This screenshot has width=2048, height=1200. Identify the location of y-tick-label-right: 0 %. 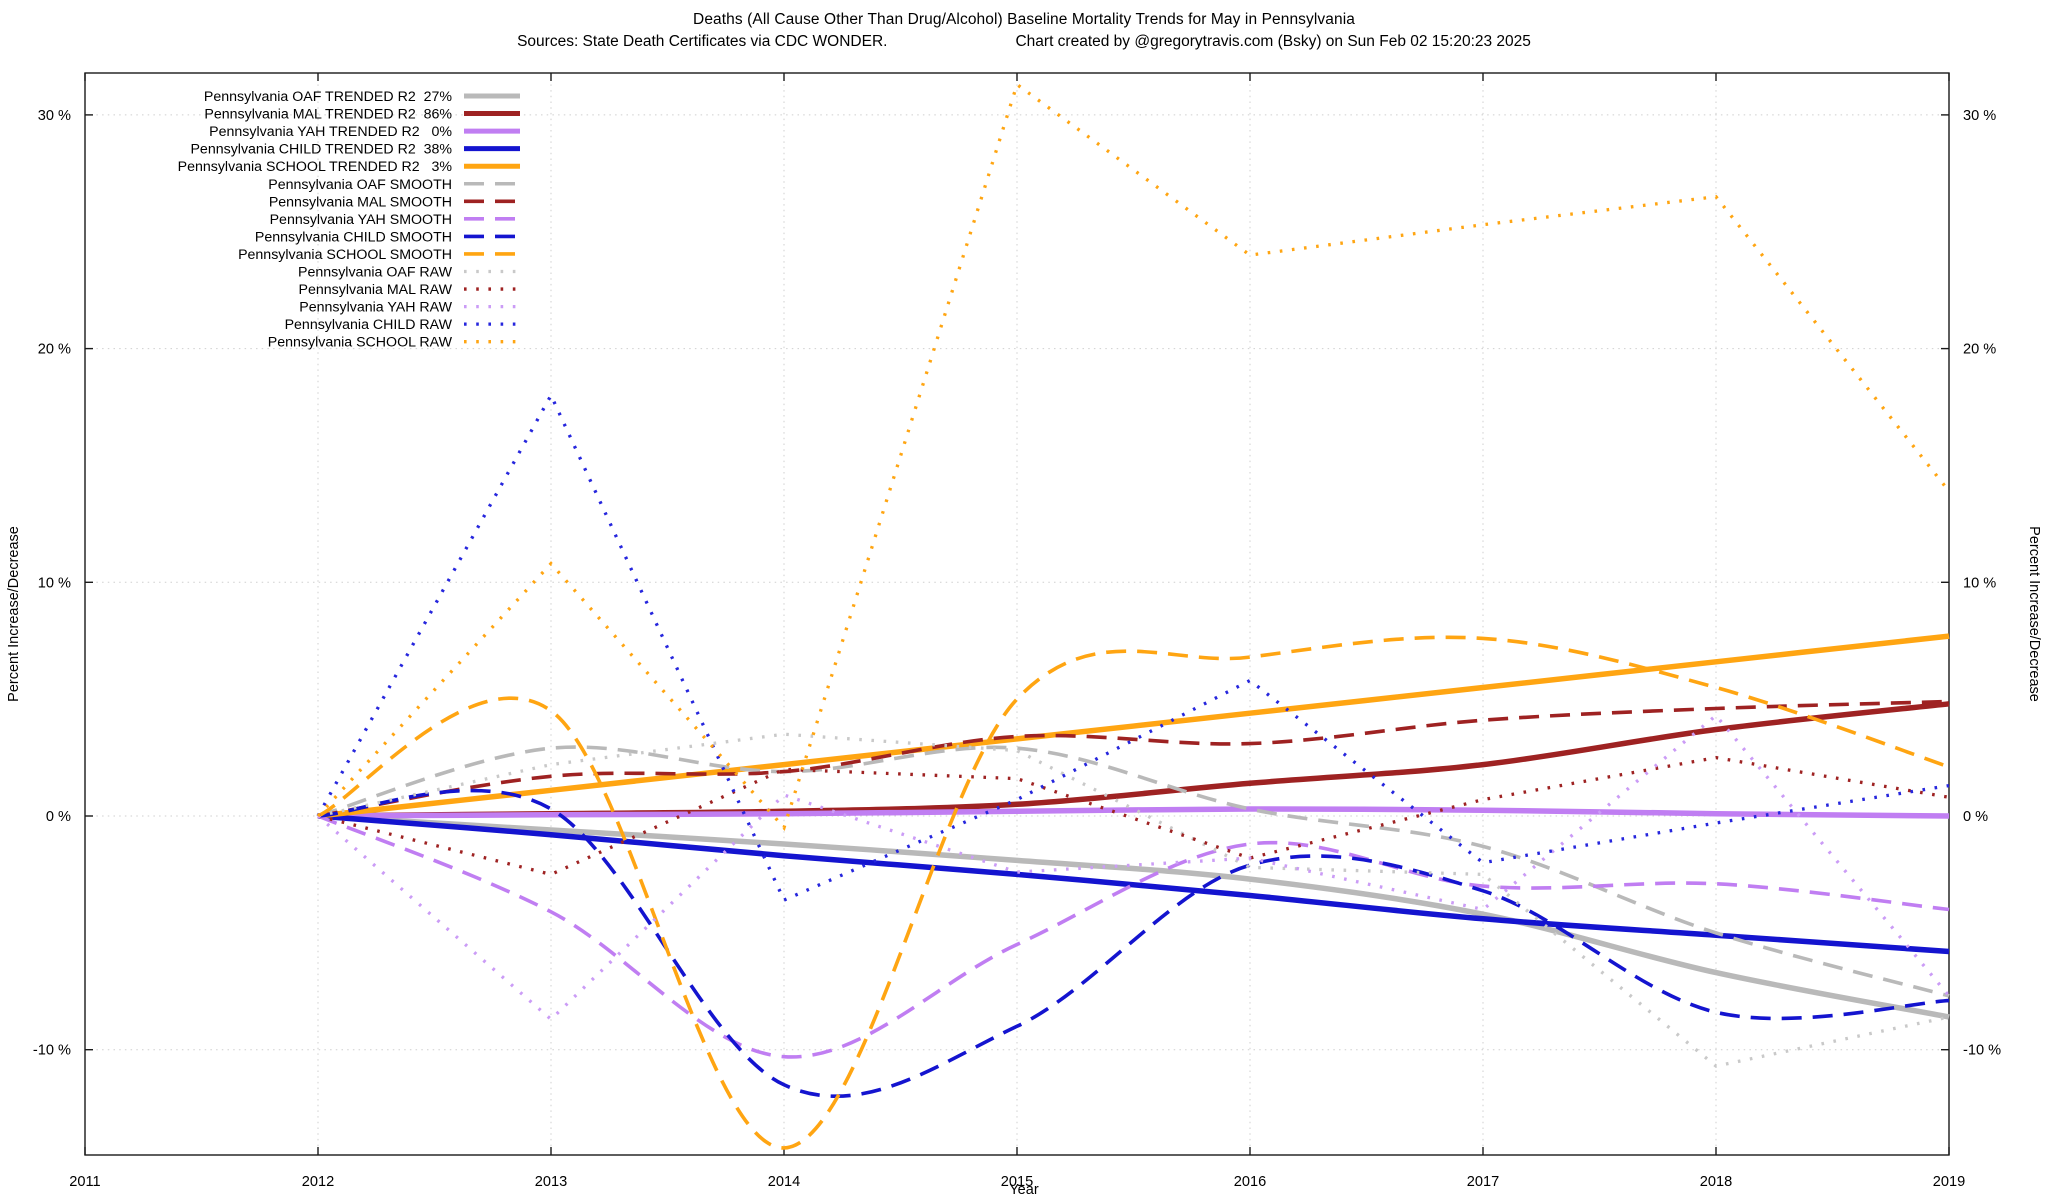
(1975, 817).